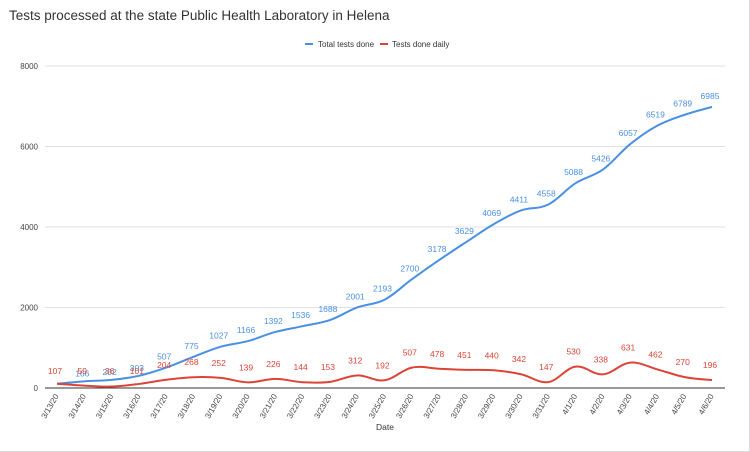 This screenshot has width=750, height=452. What do you see at coordinates (385, 427) in the screenshot?
I see `x-axis-title: Date` at bounding box center [385, 427].